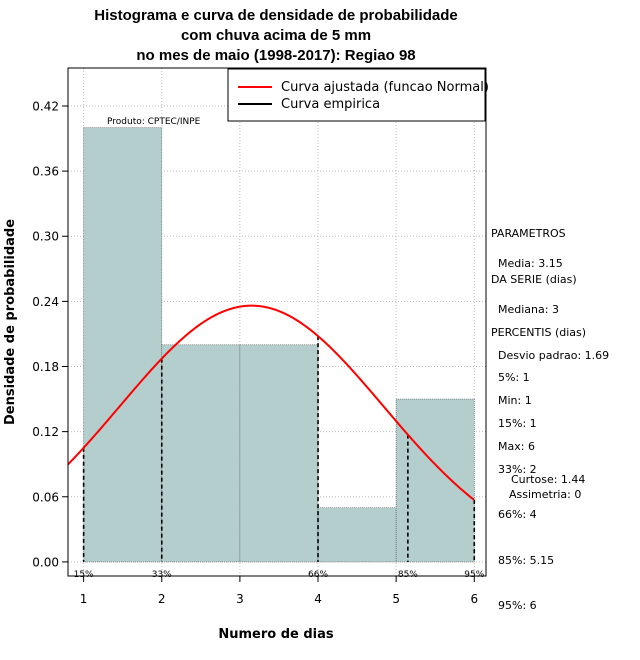 The width and height of the screenshot is (640, 660). I want to click on param-item: Max: 6, so click(516, 446).